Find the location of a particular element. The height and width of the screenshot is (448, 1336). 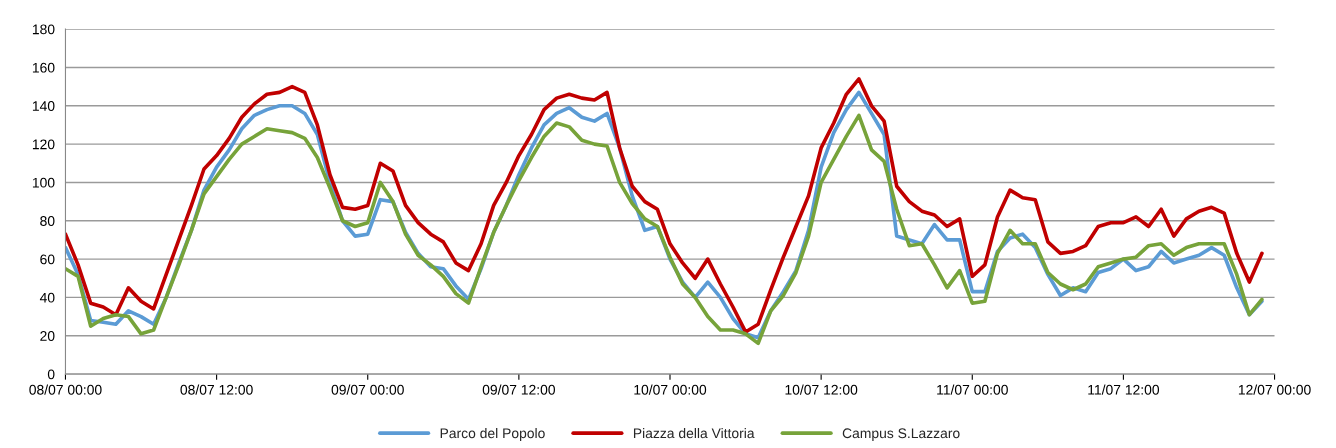

x-tick-label: 08/07 00:00 is located at coordinates (65, 389).